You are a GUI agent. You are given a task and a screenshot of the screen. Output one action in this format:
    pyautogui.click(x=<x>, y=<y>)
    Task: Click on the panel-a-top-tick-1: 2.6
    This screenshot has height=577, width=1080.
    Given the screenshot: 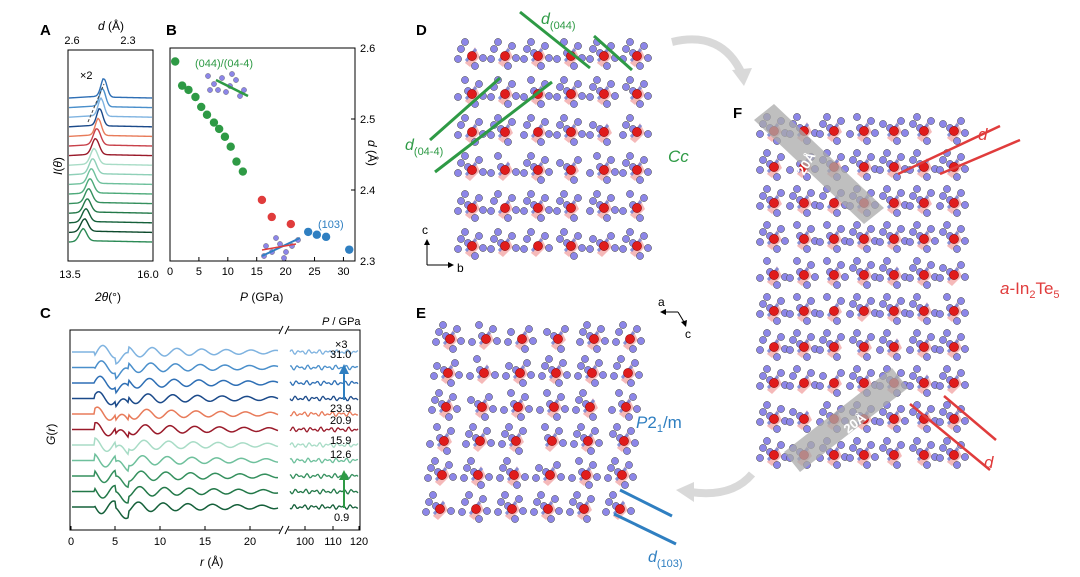 What is the action you would take?
    pyautogui.click(x=71, y=41)
    